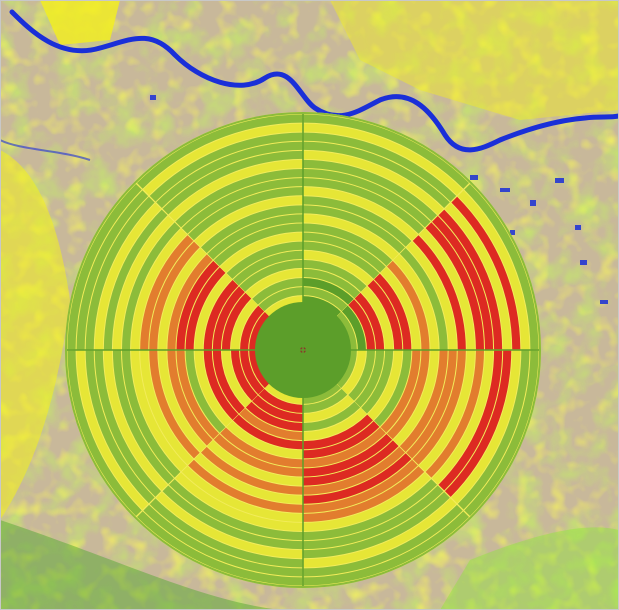 Image resolution: width=619 pixels, height=610 pixels. I want to click on ring-segment-s7-r20, so click(229, 175).